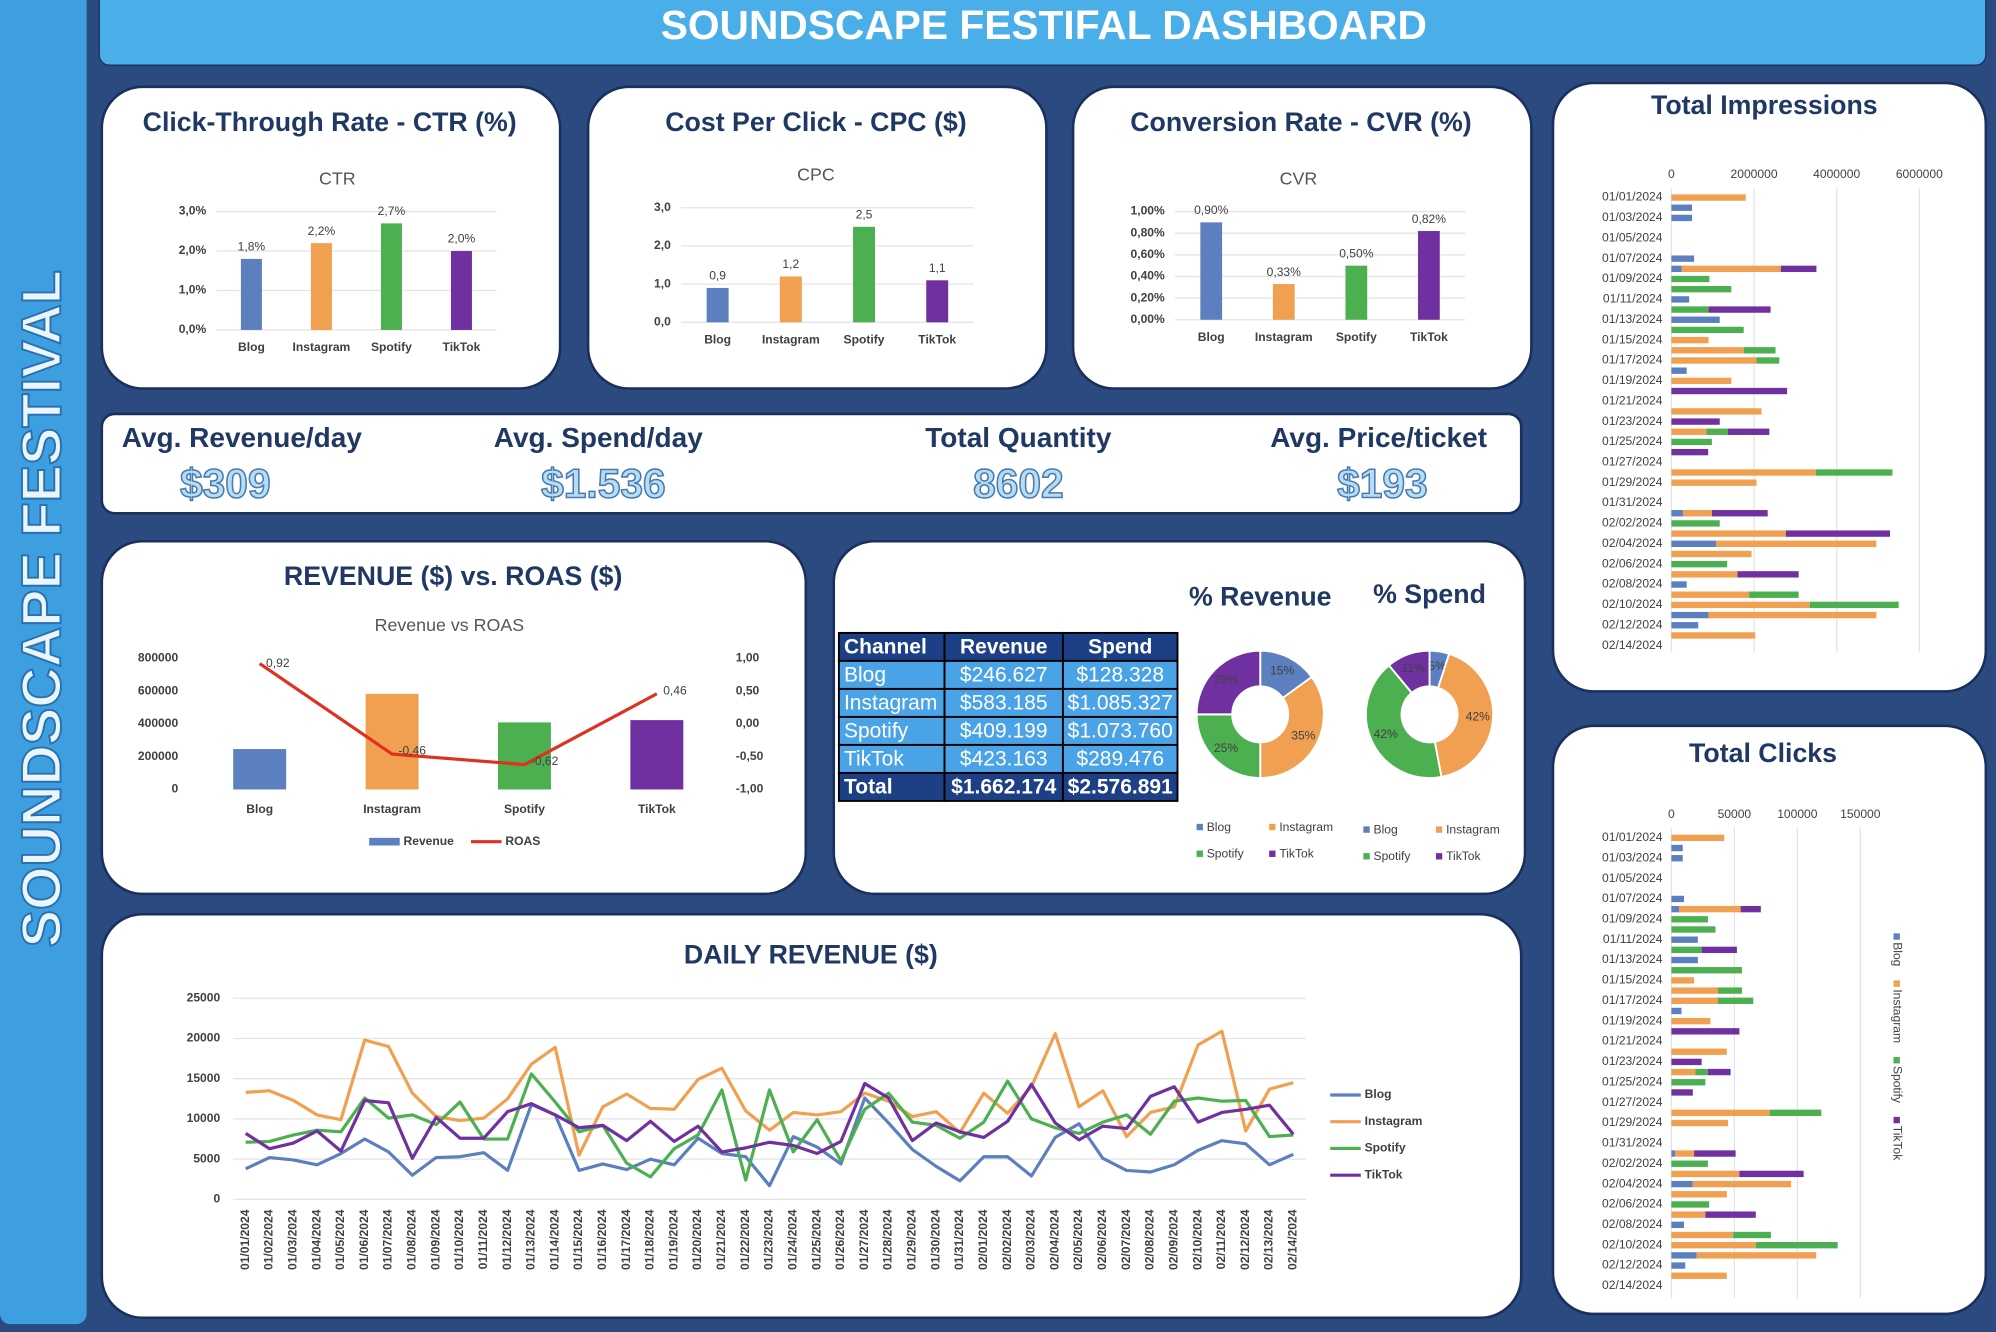 The height and width of the screenshot is (1332, 1996). What do you see at coordinates (1245, 1239) in the screenshot?
I see `x-tick-label: 02/12/2024` at bounding box center [1245, 1239].